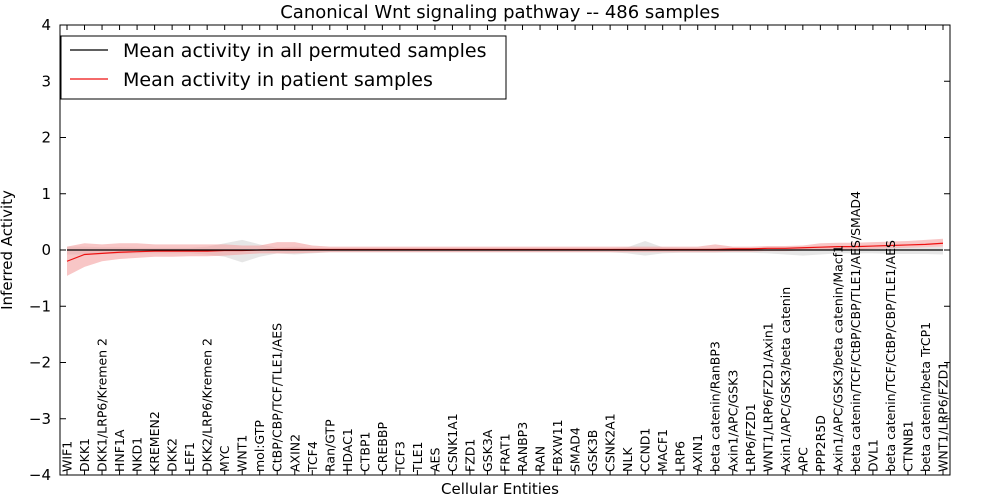  I want to click on y-tick-label: 0, so click(46, 250).